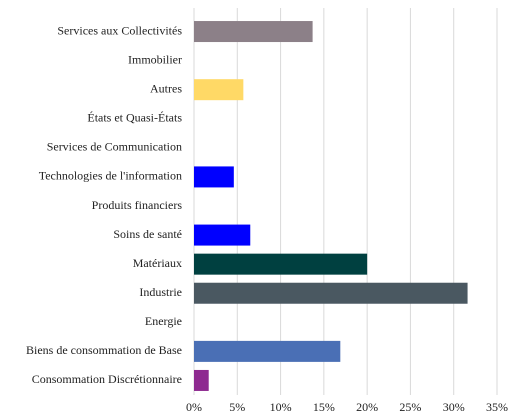  I want to click on x-tick-label: 0%, so click(194, 407).